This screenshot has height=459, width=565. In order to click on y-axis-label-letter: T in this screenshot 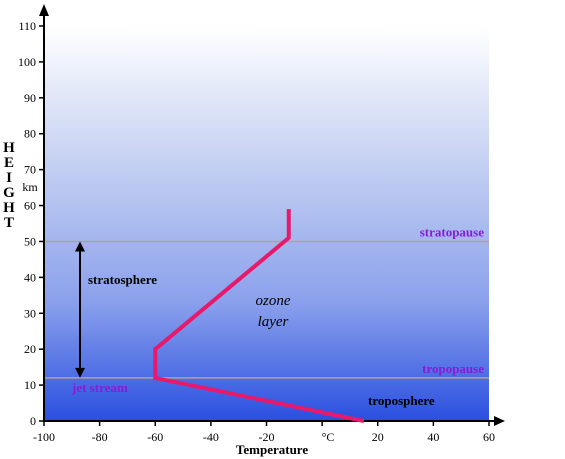, I will do `click(9, 223)`.